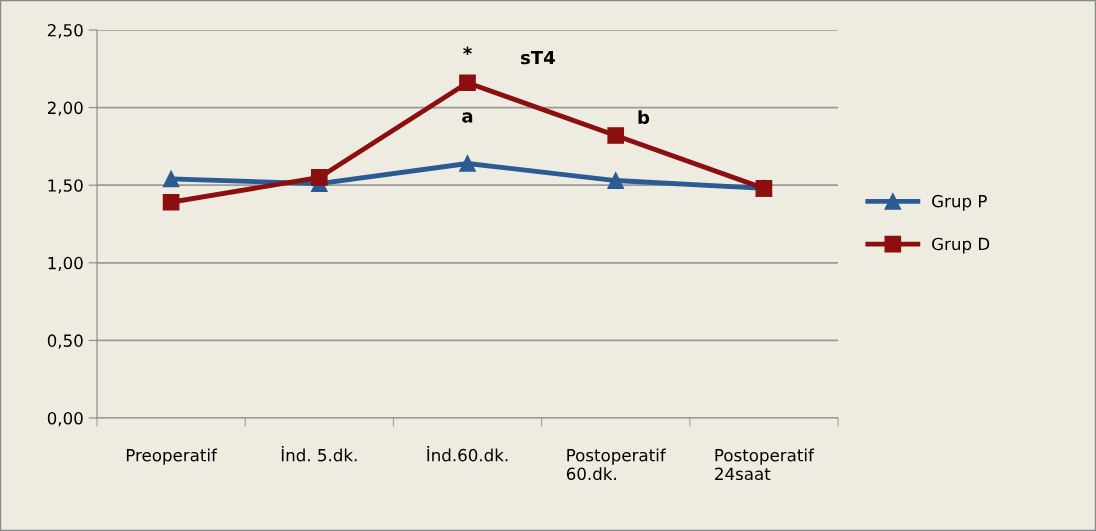  What do you see at coordinates (616, 464) in the screenshot?
I see `x-tick-label: Postoperatif 60.dk.` at bounding box center [616, 464].